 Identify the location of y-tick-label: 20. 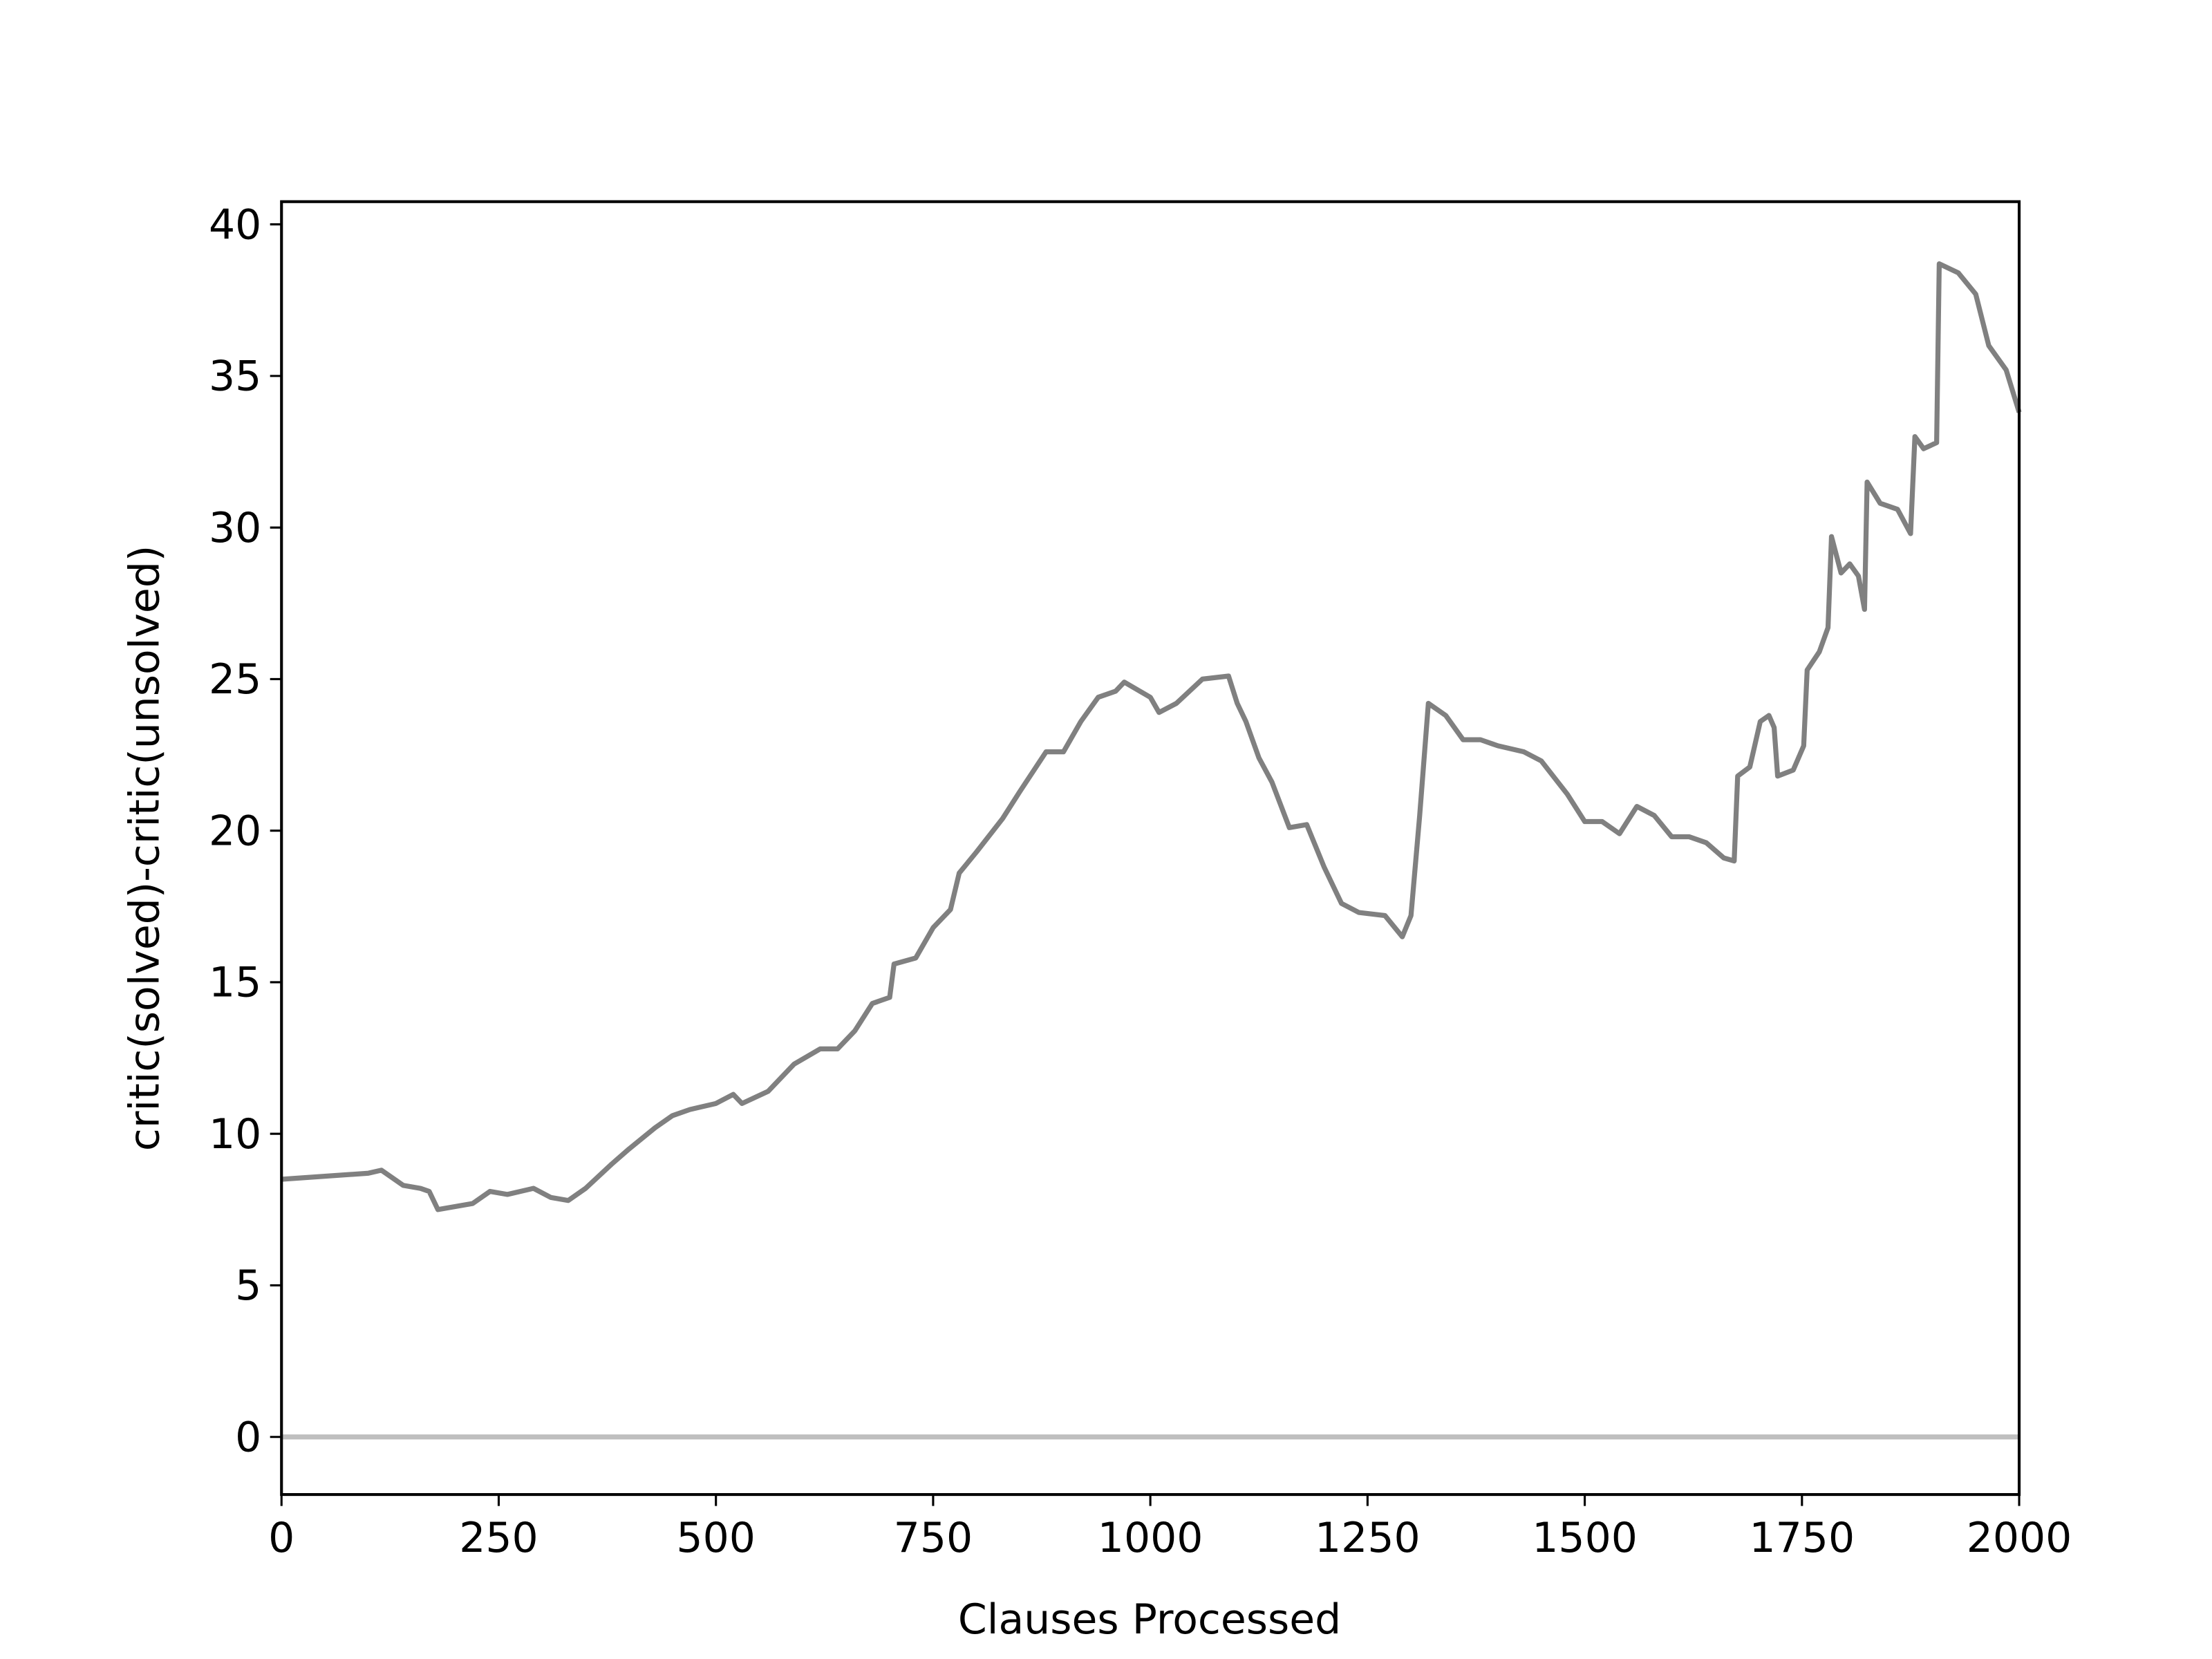
(235, 831).